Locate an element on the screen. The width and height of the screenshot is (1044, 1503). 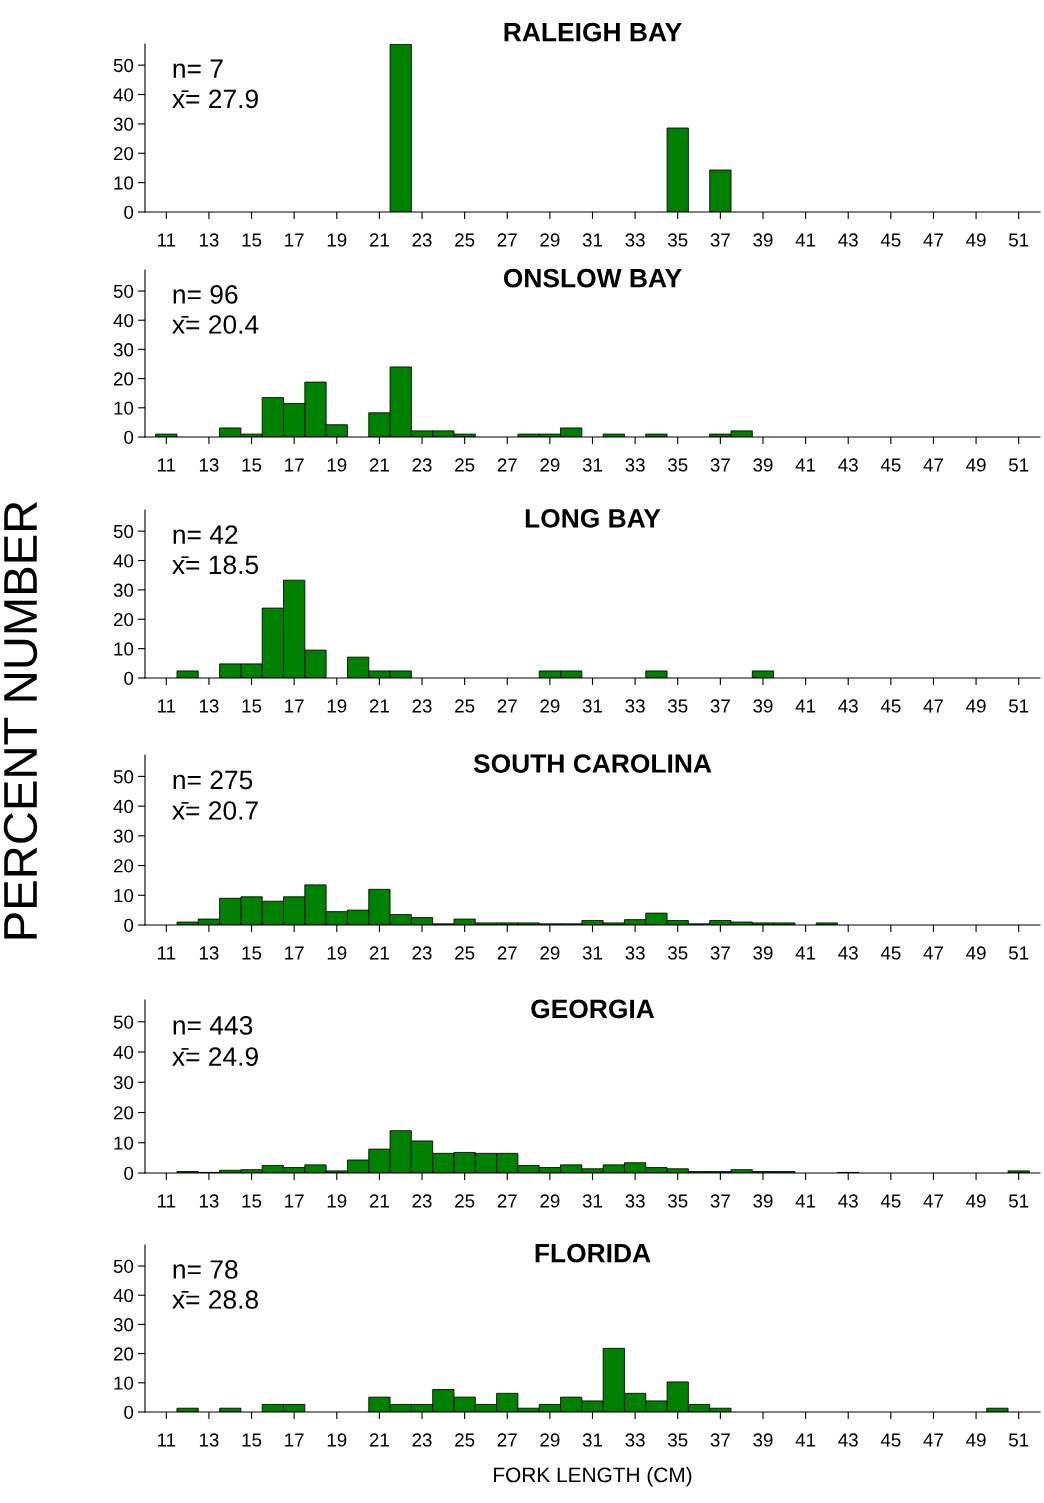
chart-title: FLORIDA is located at coordinates (593, 1253).